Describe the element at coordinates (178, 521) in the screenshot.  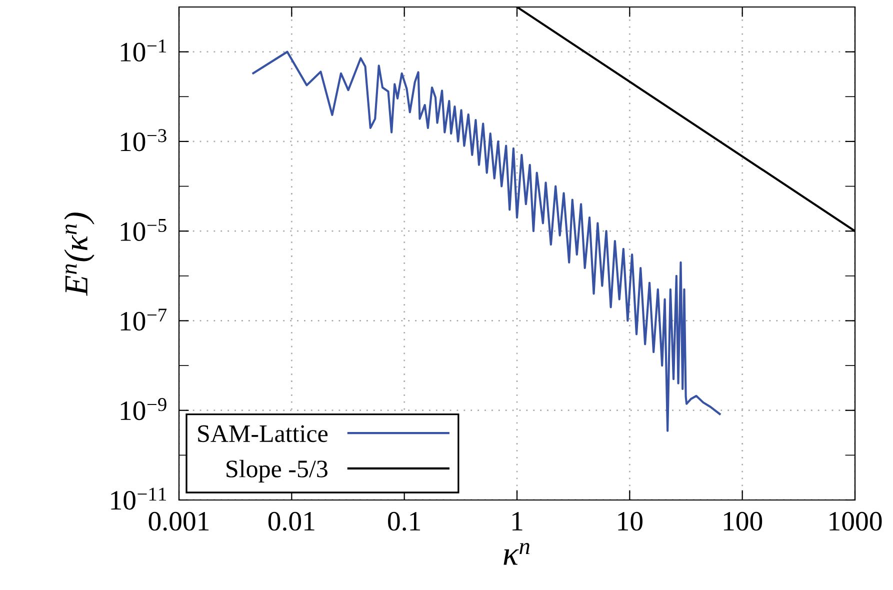
I see `x-tick-label: 0.001` at that location.